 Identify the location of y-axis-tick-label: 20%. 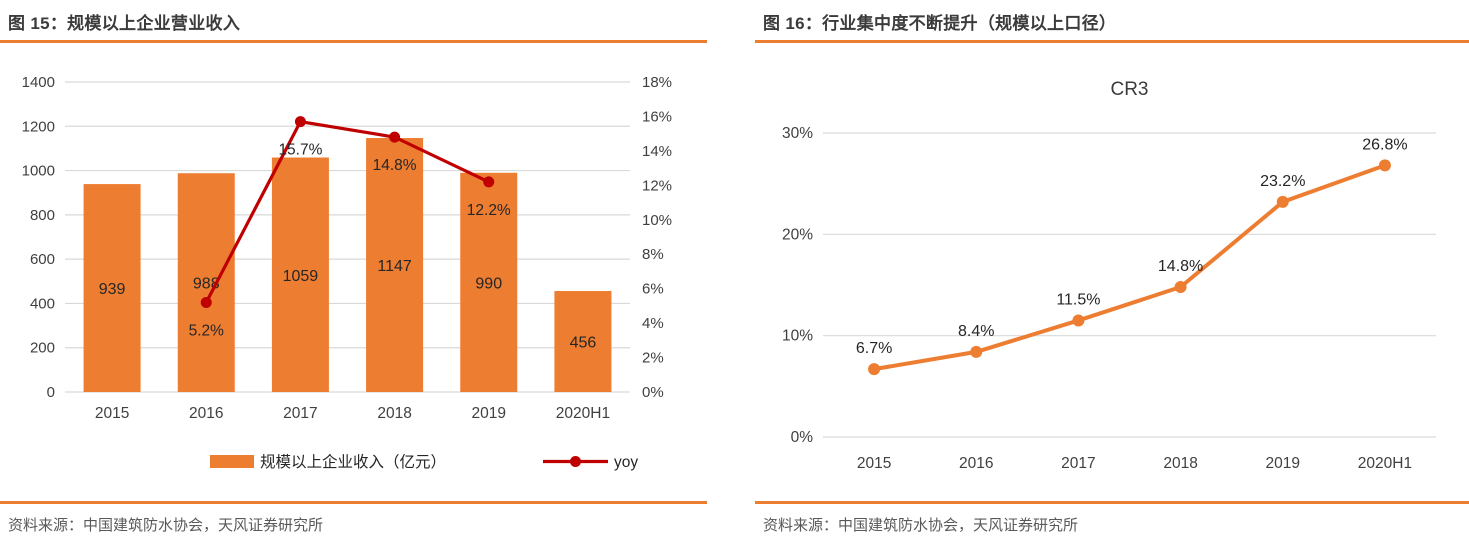
(797, 234).